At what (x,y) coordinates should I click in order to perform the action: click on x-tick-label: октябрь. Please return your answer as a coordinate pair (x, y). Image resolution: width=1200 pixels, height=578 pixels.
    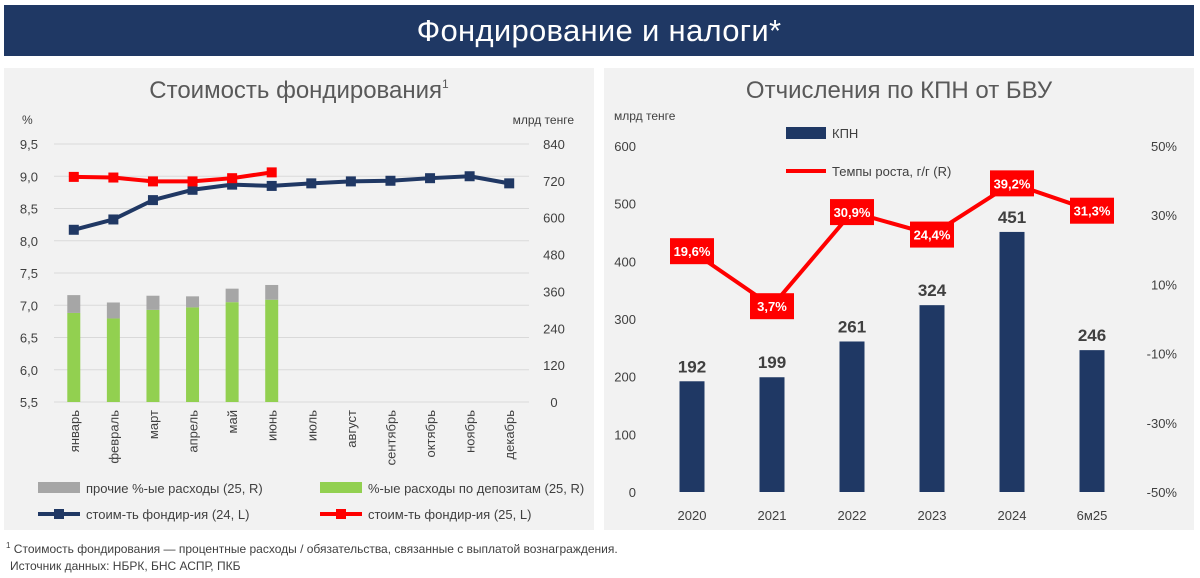
    Looking at the image, I should click on (430, 434).